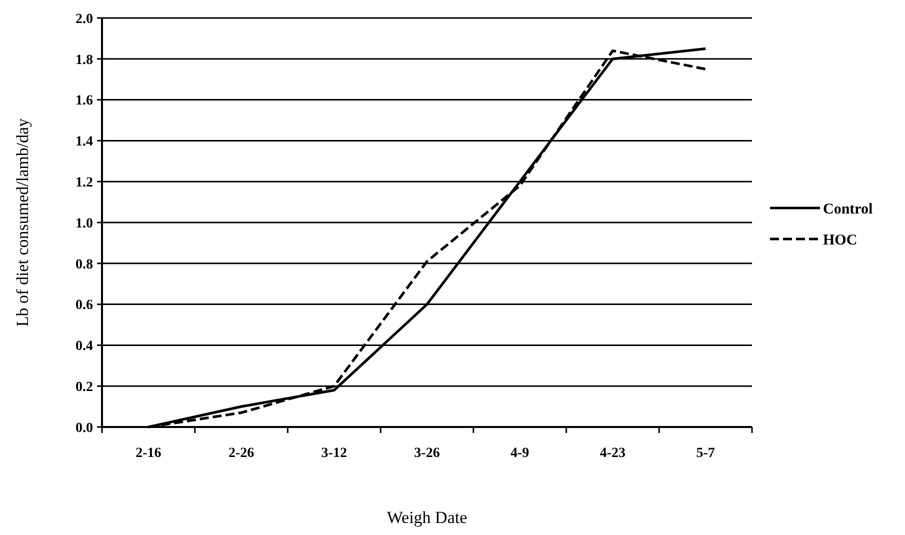 The width and height of the screenshot is (905, 535). I want to click on y-tick-label: 0.6, so click(84, 306).